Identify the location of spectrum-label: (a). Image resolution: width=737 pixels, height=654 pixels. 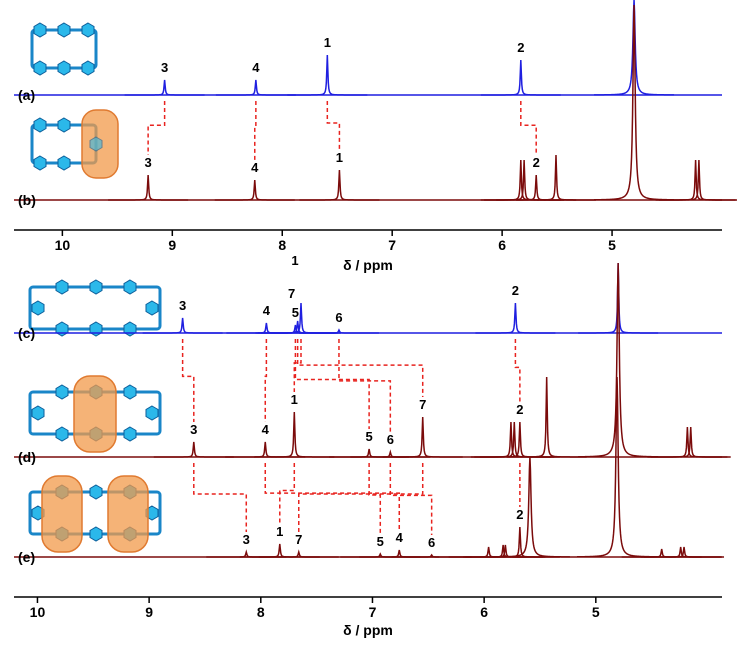
(26, 95).